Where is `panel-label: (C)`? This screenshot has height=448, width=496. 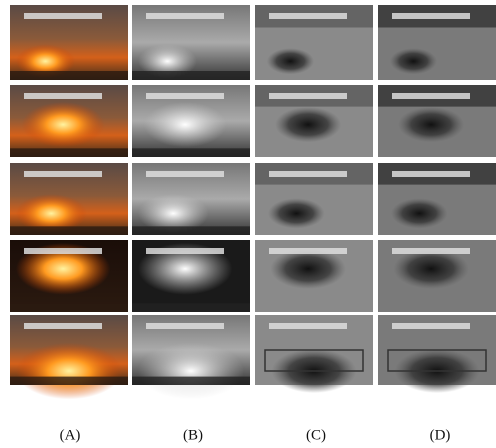 panel-label: (C) is located at coordinates (316, 435).